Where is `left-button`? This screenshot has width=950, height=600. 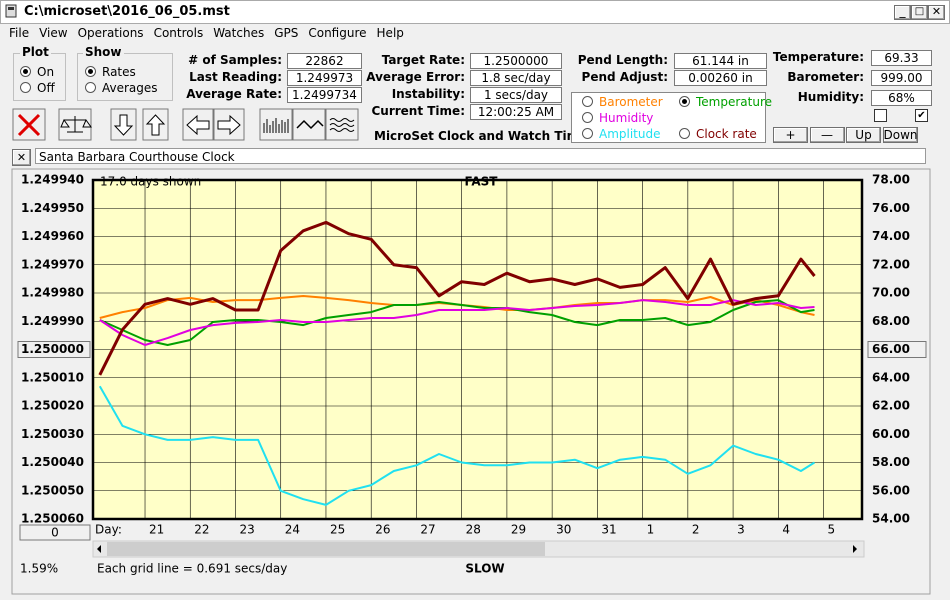
left-button is located at coordinates (198, 124).